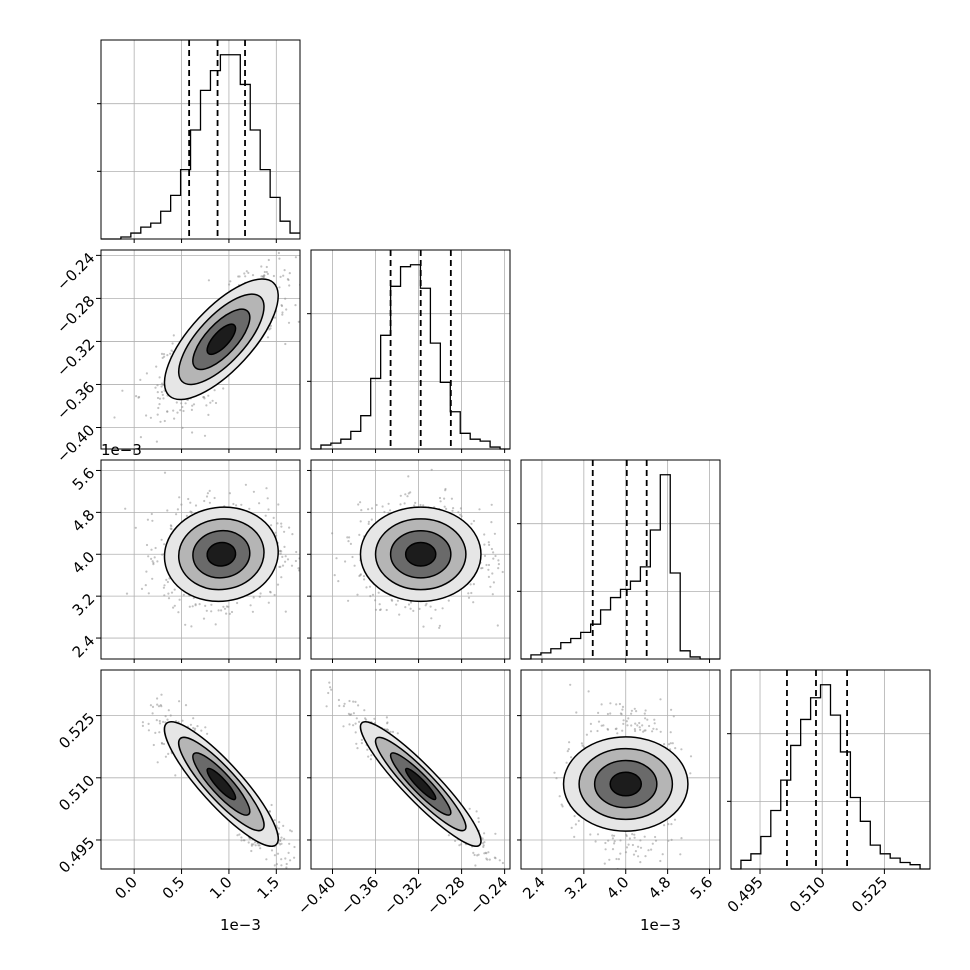  What do you see at coordinates (75, 443) in the screenshot?
I see `ytick-label-1-0: −0.40` at bounding box center [75, 443].